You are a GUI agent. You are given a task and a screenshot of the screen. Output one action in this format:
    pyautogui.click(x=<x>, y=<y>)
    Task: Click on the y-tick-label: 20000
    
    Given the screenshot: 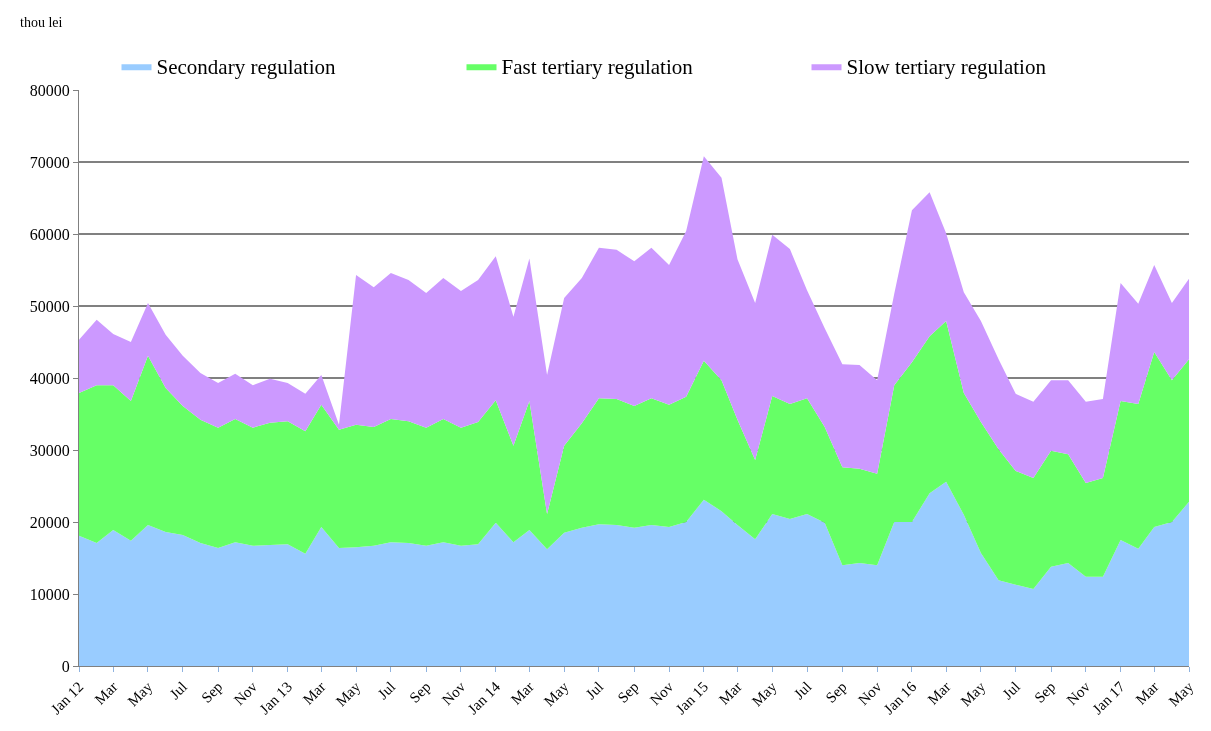 What is the action you would take?
    pyautogui.click(x=49, y=522)
    